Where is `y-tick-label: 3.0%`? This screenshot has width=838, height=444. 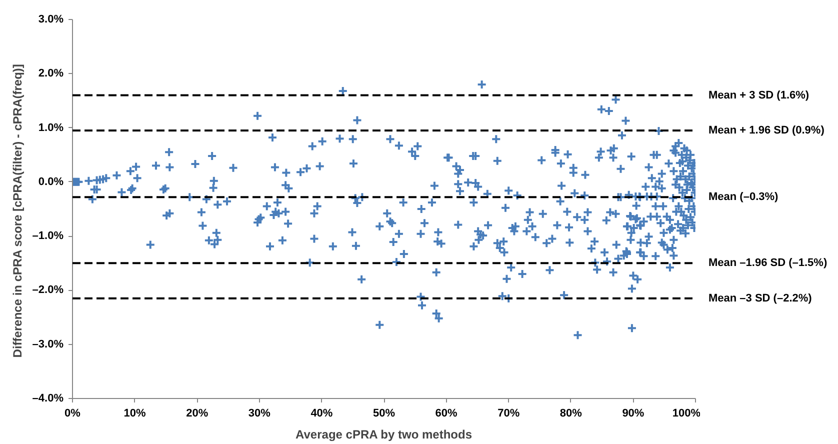 y-tick-label: 3.0% is located at coordinates (51, 20).